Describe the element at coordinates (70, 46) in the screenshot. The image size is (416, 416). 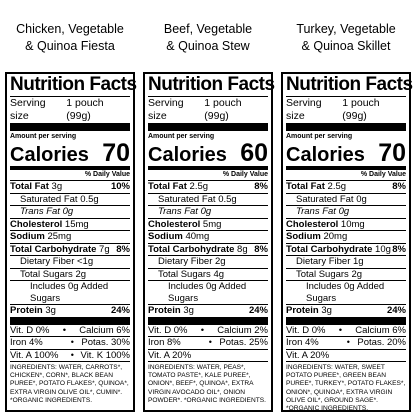
I see `product-name-line-2: & Quinoa Fiesta` at that location.